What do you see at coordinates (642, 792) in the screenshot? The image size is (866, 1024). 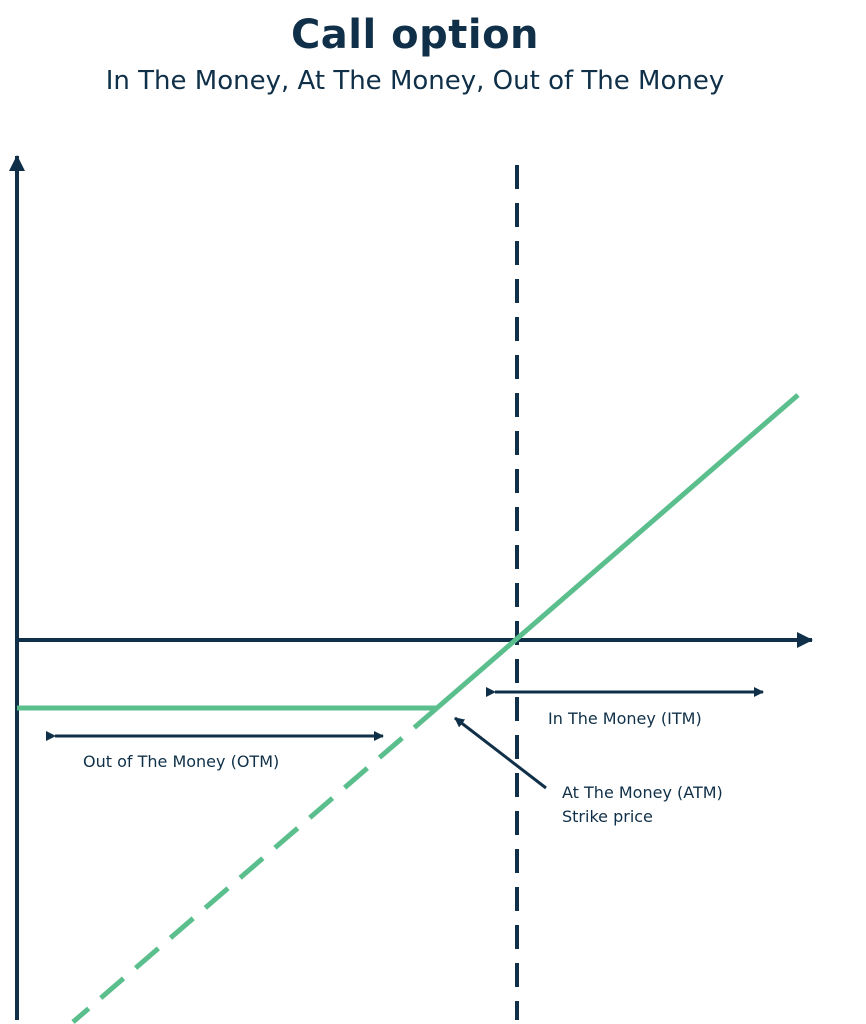 I see `atm-label: At The Money (ATM)` at bounding box center [642, 792].